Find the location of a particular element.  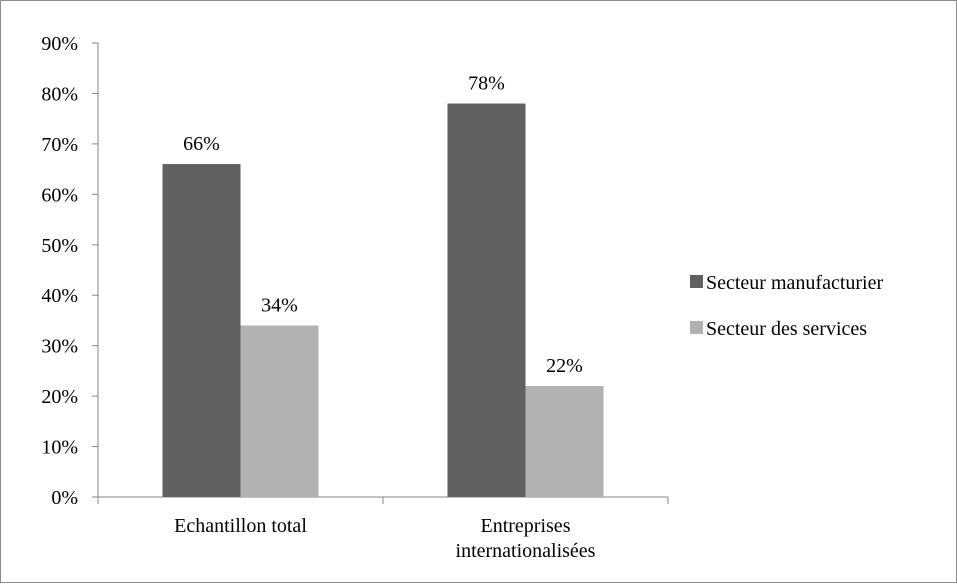

x-category-label-line: Echantillon total is located at coordinates (240, 526).